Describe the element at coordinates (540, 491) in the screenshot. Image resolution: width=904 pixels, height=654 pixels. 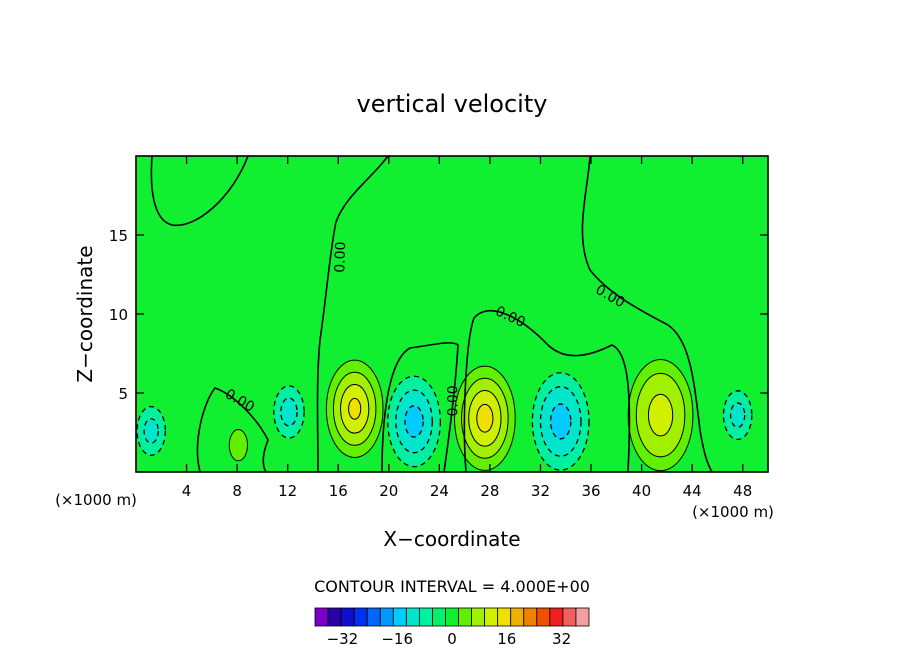
I see `x-tick-label-7: 32` at that location.